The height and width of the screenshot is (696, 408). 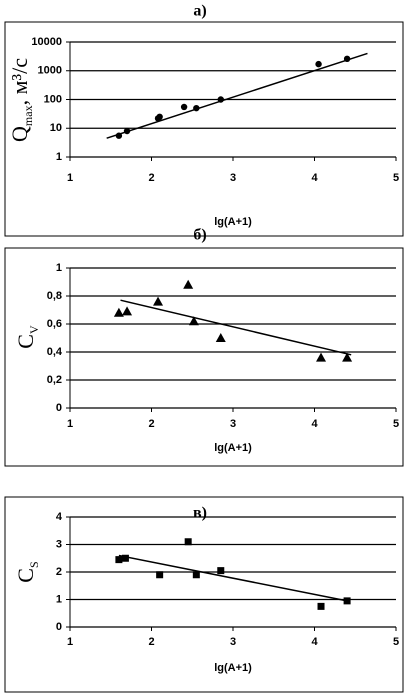 What do you see at coordinates (34, 564) in the screenshot?
I see `y-axis-label-part: S` at bounding box center [34, 564].